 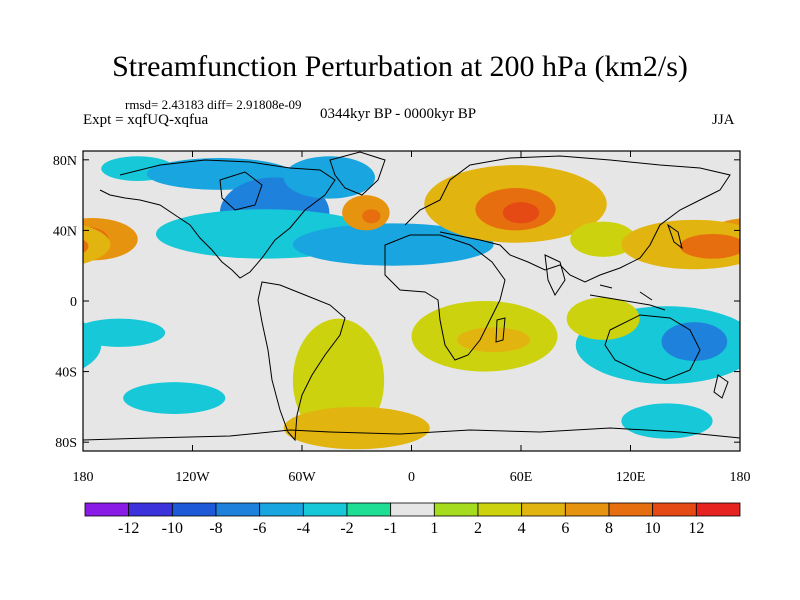 What do you see at coordinates (500, 330) in the screenshot?
I see `coast-madagascar` at bounding box center [500, 330].